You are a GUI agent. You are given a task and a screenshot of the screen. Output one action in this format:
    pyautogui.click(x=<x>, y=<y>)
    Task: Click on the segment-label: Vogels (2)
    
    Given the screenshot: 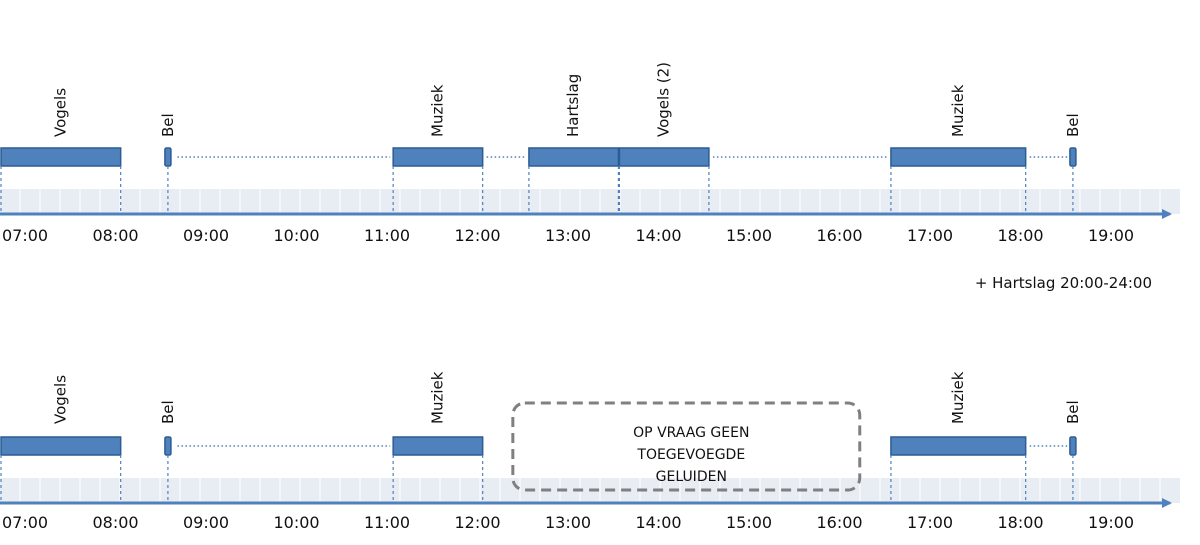 What is the action you would take?
    pyautogui.click(x=664, y=99)
    